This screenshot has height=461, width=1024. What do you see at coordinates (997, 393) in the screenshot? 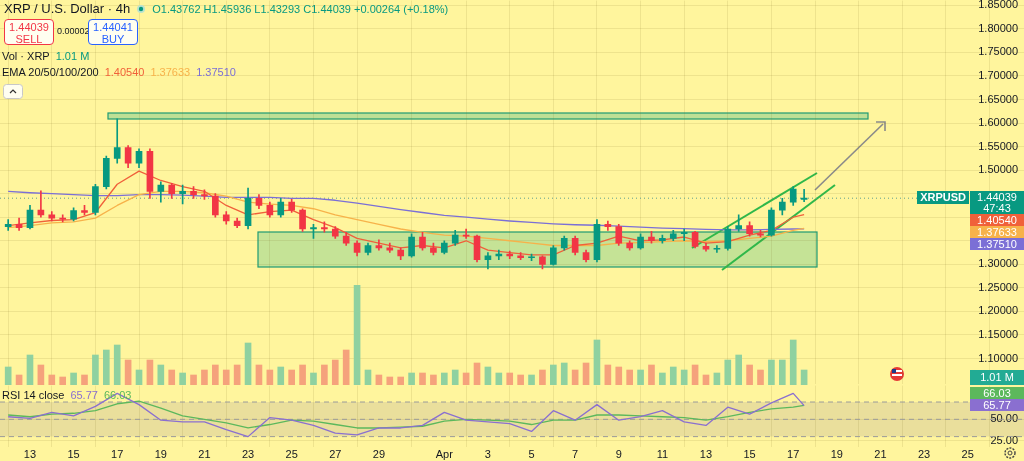
I see `value-tag: 66.03` at bounding box center [997, 393].